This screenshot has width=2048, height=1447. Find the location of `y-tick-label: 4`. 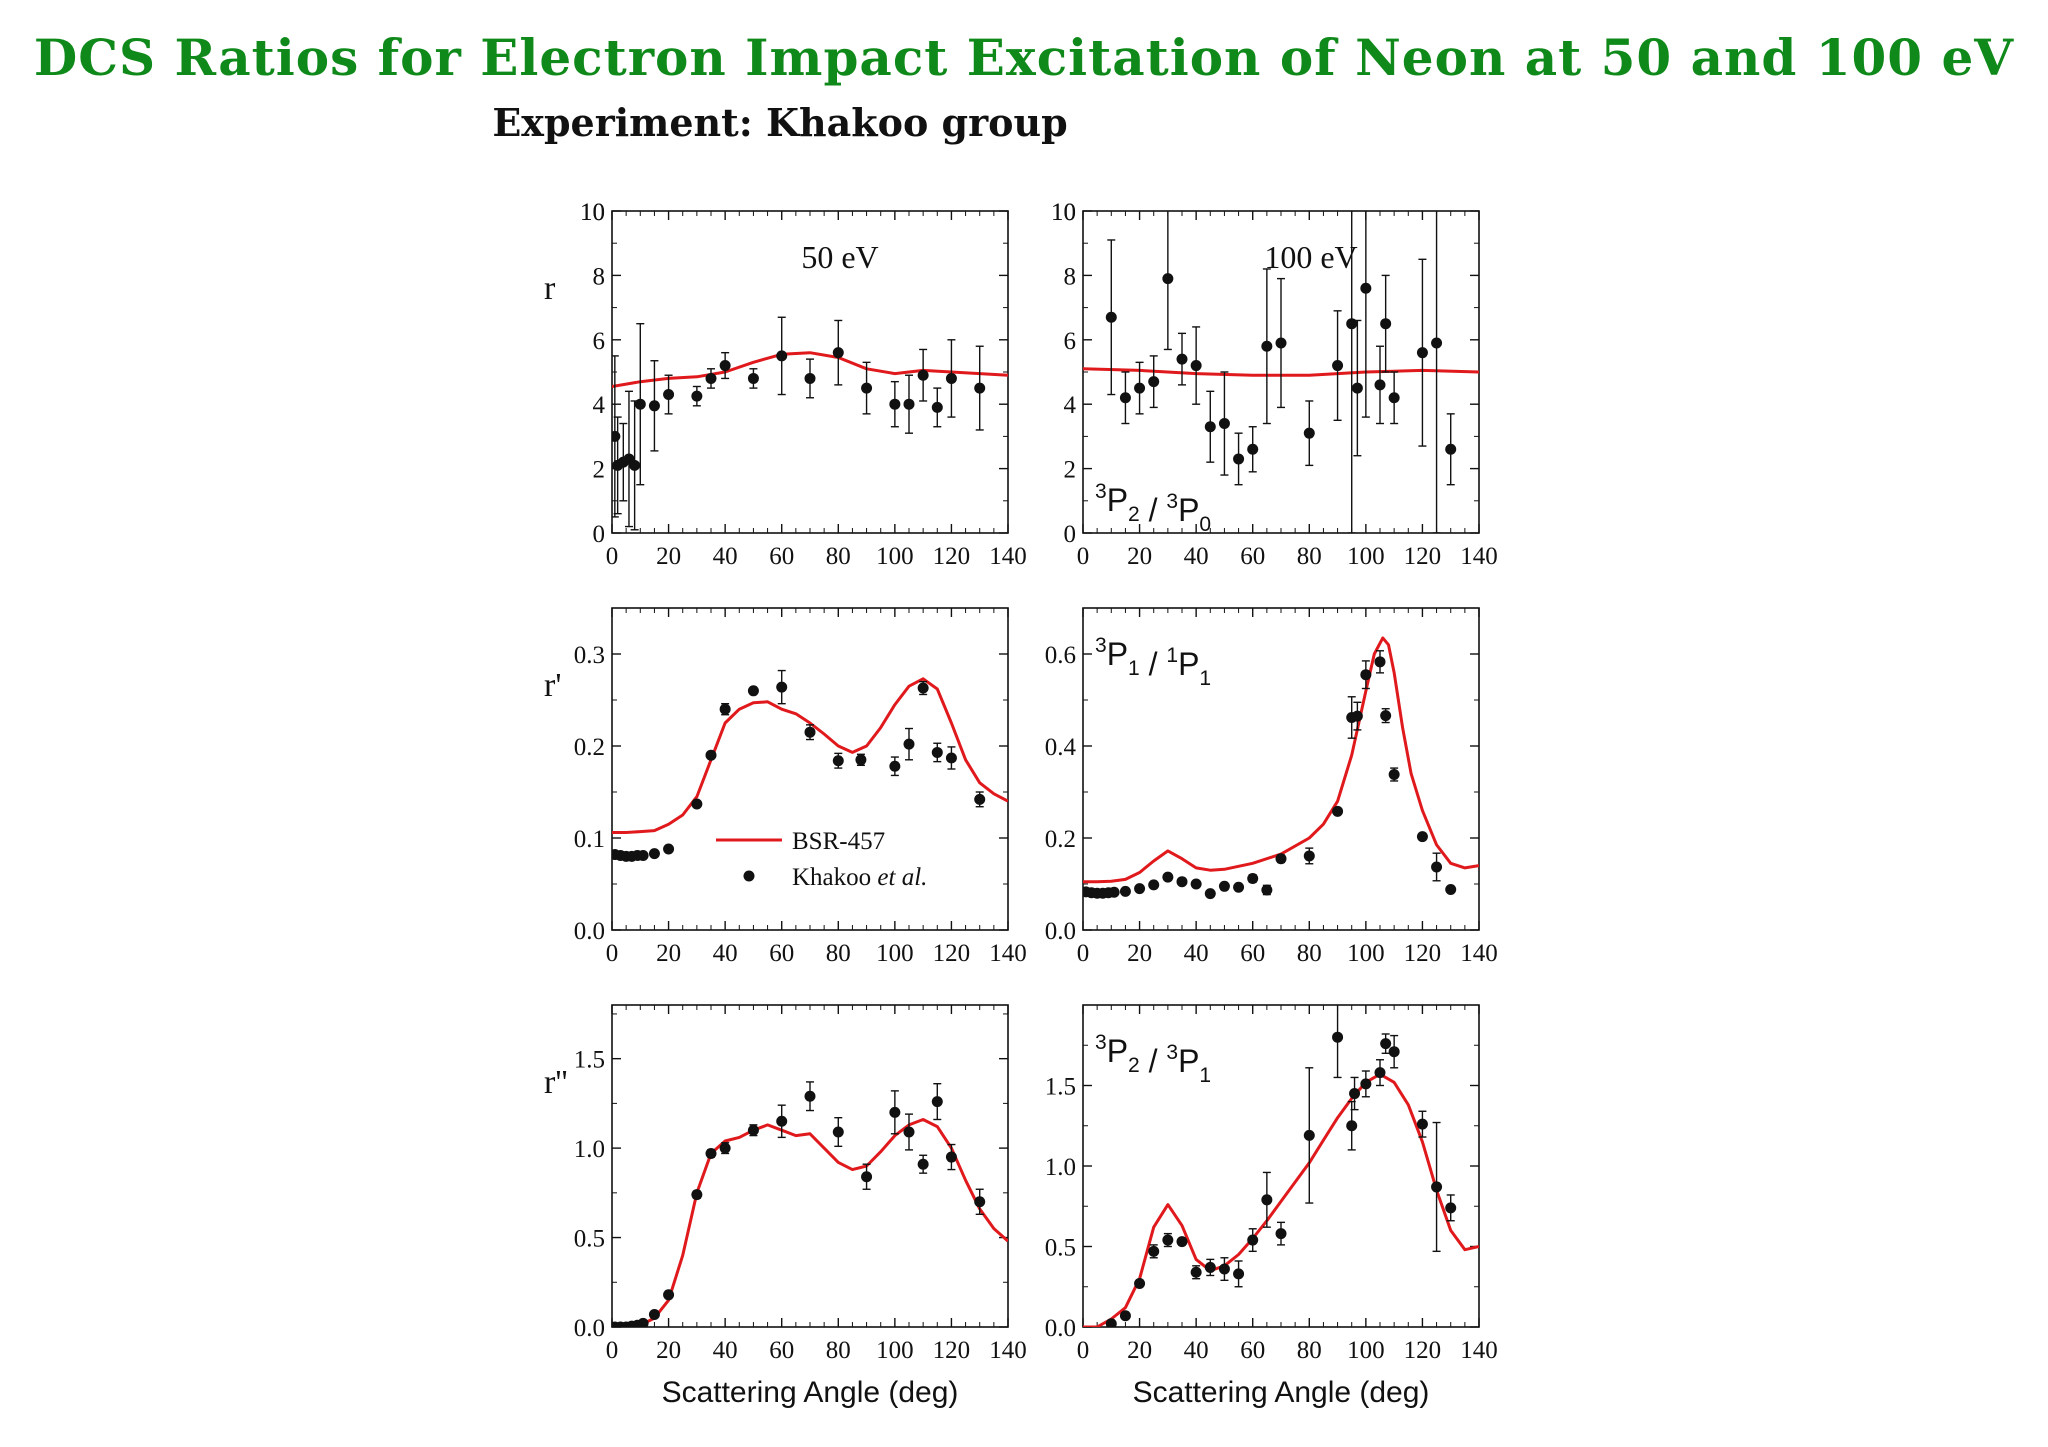

y-tick-label: 4 is located at coordinates (1070, 405).